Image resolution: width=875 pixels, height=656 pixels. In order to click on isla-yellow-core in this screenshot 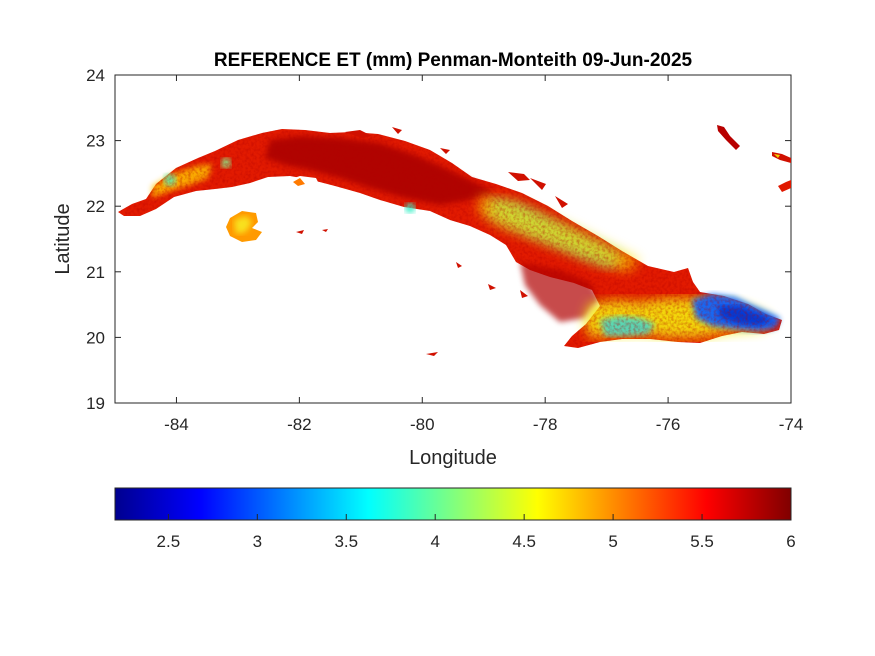, I will do `click(243, 225)`.